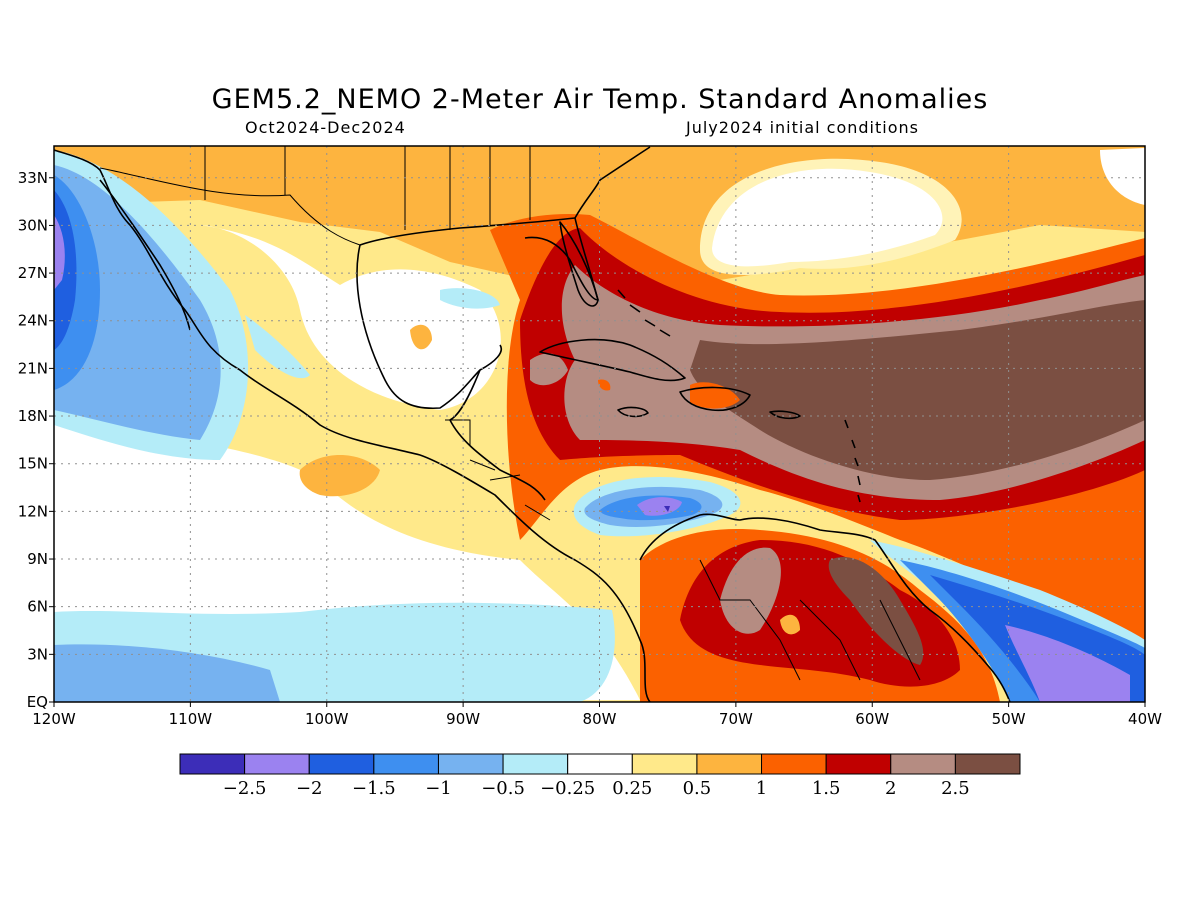  Describe the element at coordinates (470, 298) in the screenshot. I see `field-neg-gulf` at that location.